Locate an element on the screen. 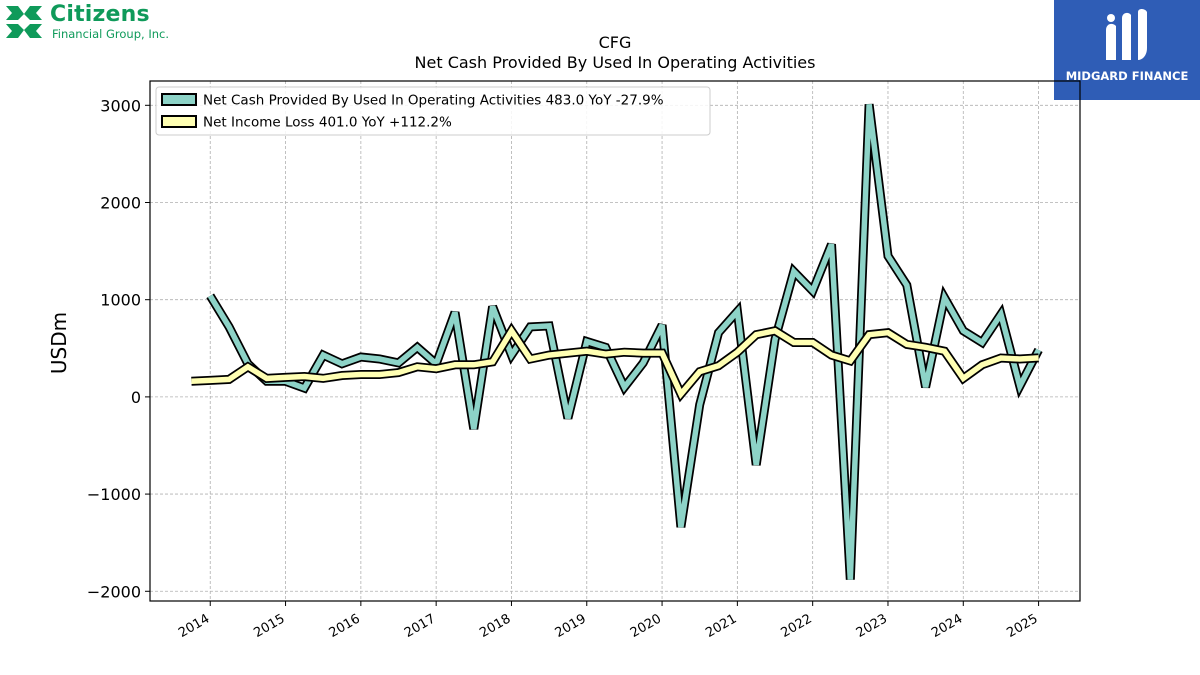 This screenshot has width=1200, height=675. x-tick-label: 2017 is located at coordinates (420, 626).